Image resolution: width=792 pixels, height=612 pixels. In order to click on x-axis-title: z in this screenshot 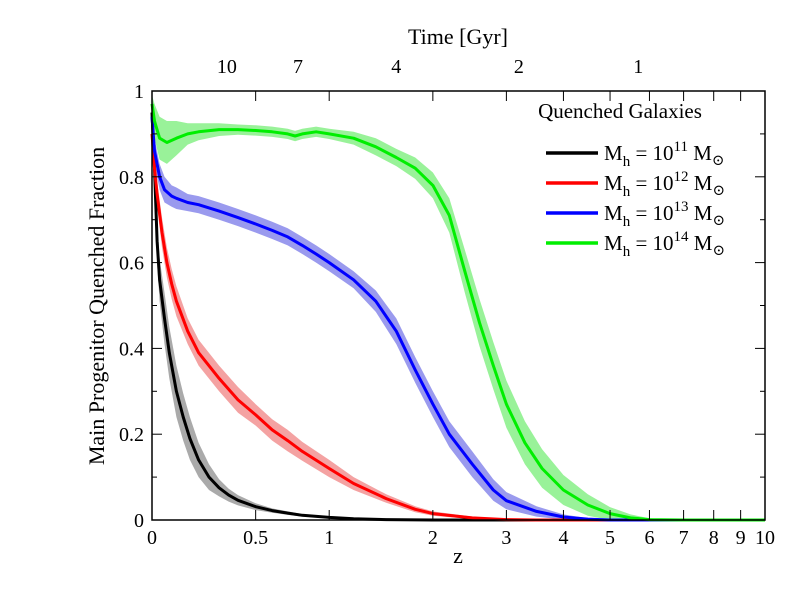, I will do `click(458, 555)`.